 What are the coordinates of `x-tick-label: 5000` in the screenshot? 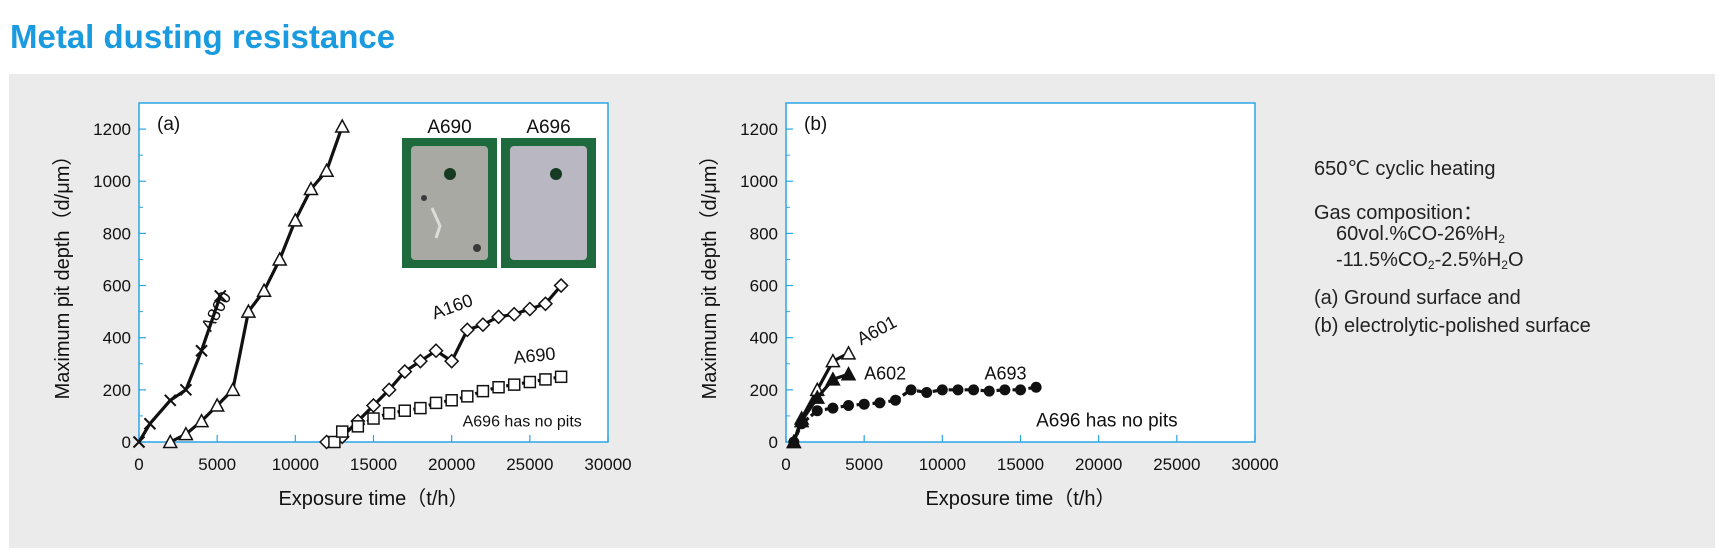 It's located at (217, 464).